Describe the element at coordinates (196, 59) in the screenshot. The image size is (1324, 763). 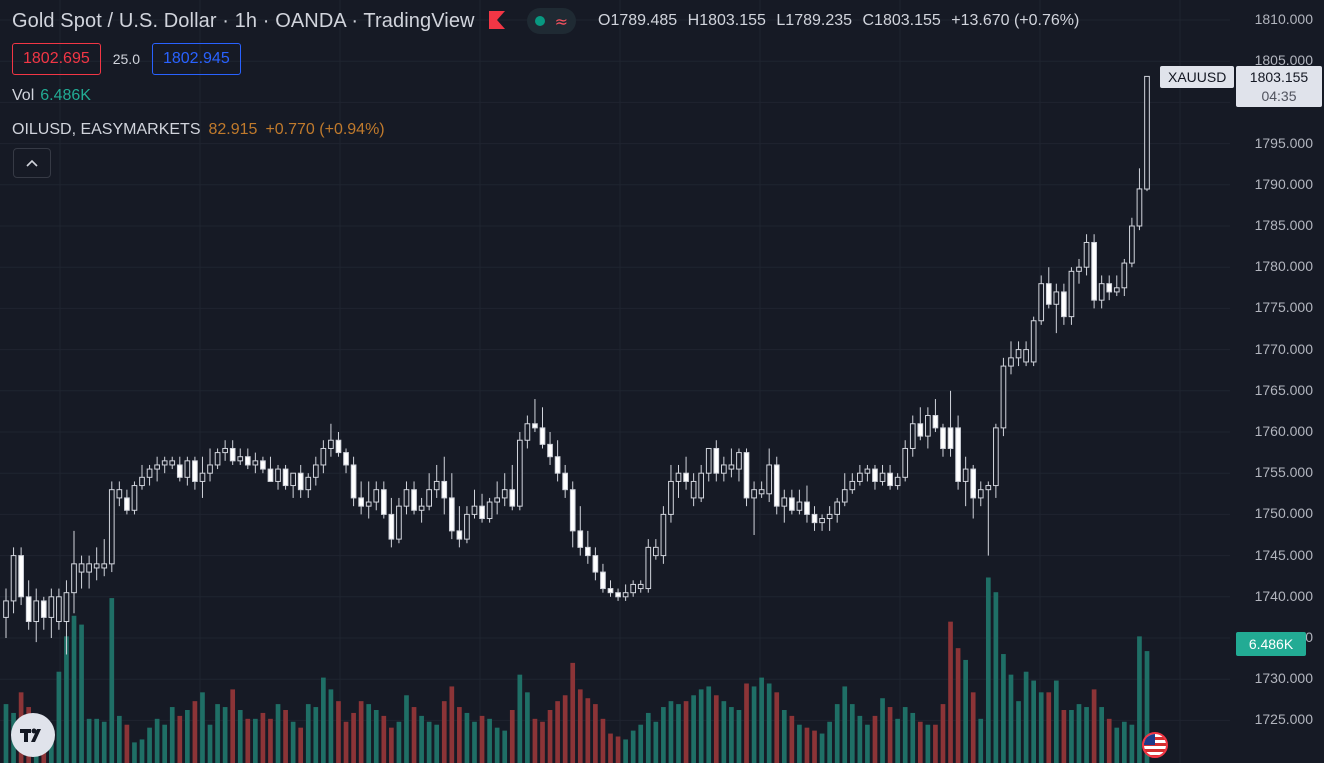
I see `buy-price-button: 1802.945` at that location.